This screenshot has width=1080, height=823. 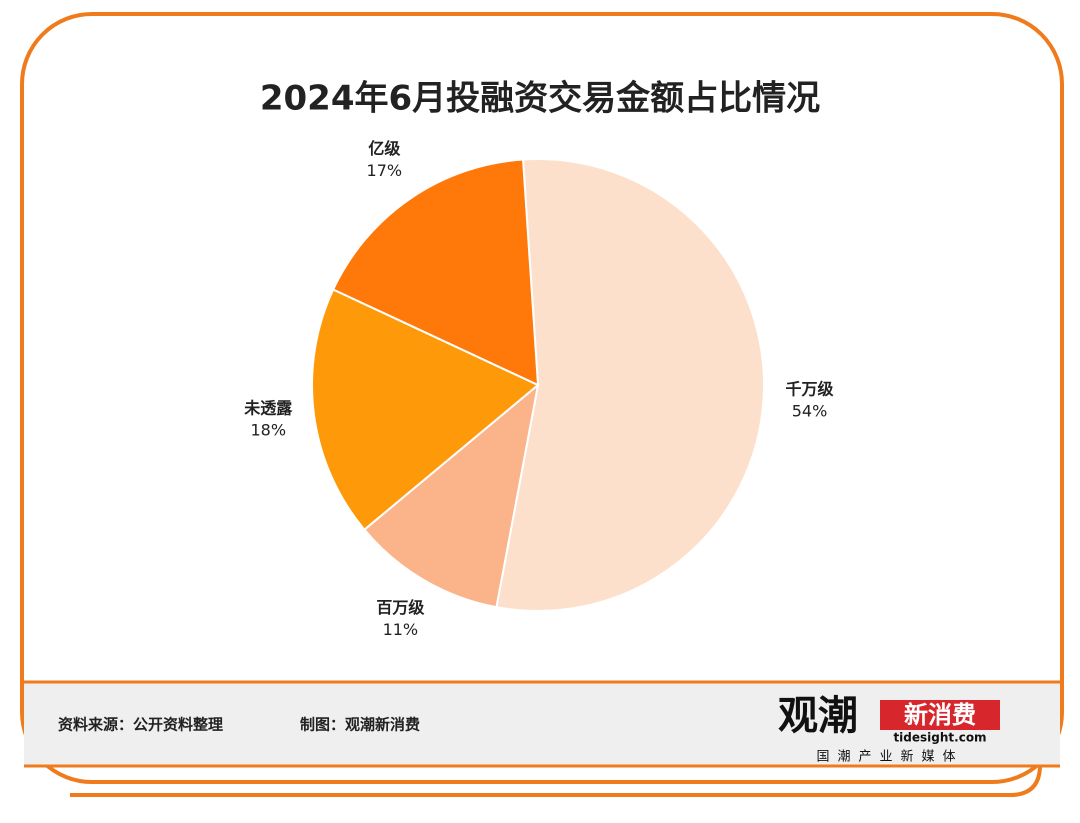 What do you see at coordinates (140, 725) in the screenshot?
I see `footer-source: 资料来源：公开资料整理` at bounding box center [140, 725].